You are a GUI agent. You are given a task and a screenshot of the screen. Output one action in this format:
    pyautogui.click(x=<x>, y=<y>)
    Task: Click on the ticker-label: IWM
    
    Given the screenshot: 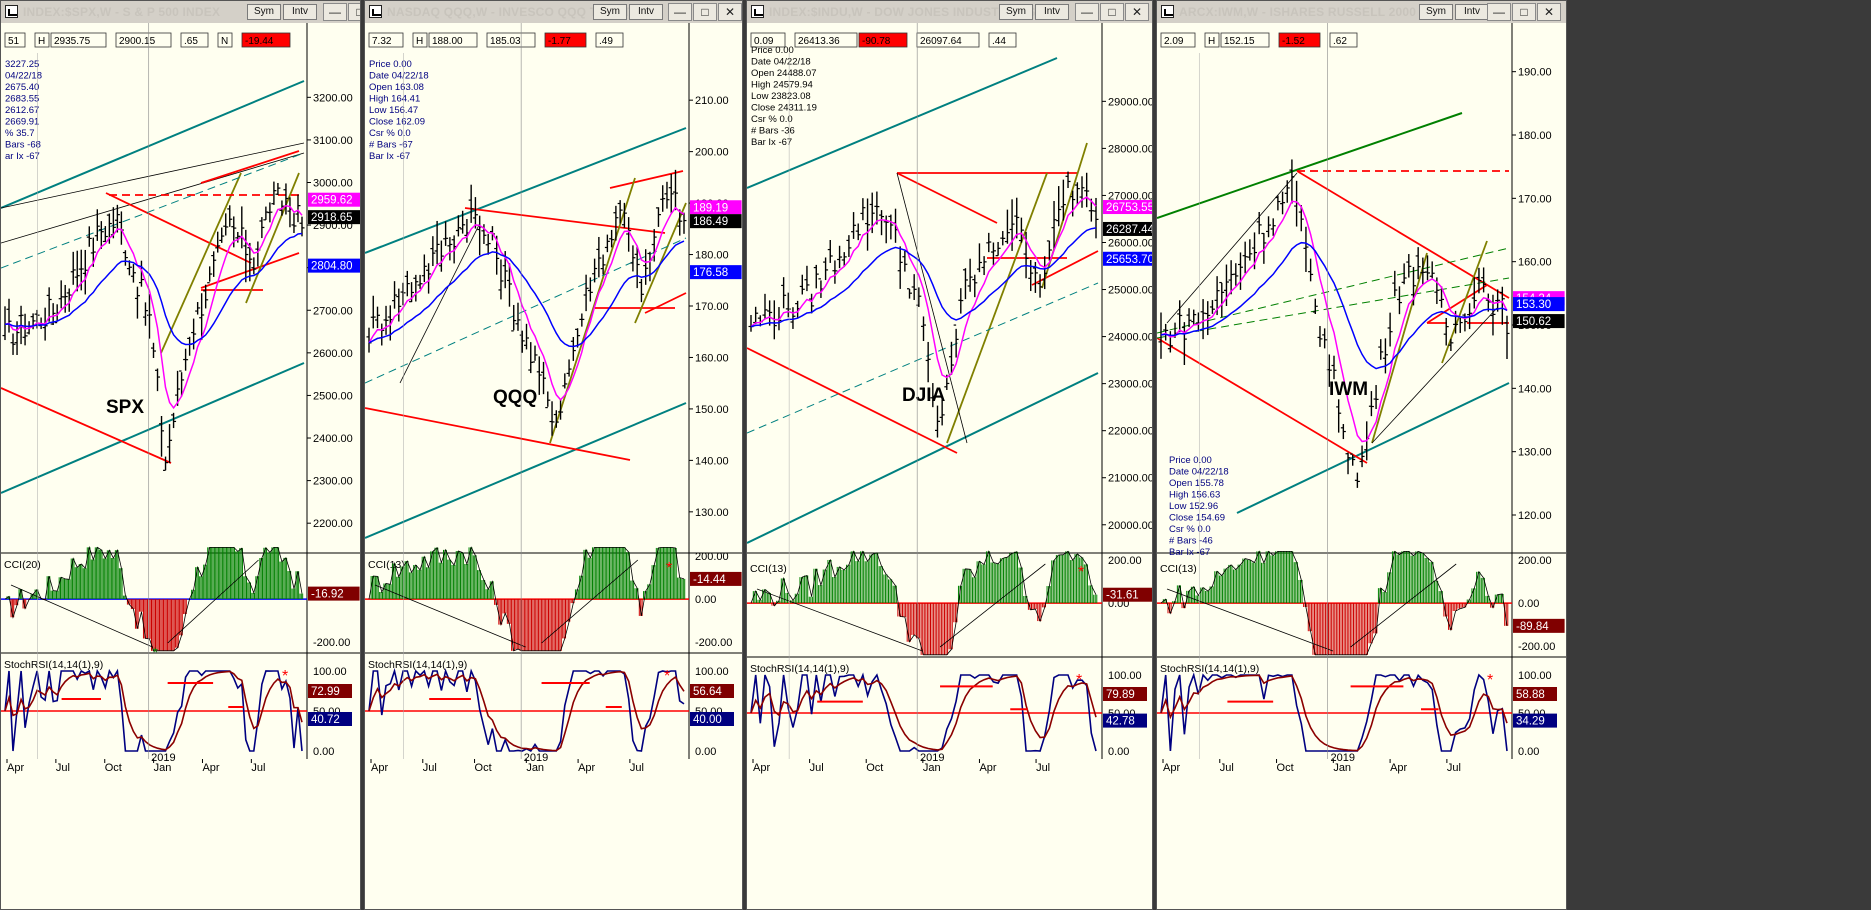 What is the action you would take?
    pyautogui.click(x=1348, y=389)
    